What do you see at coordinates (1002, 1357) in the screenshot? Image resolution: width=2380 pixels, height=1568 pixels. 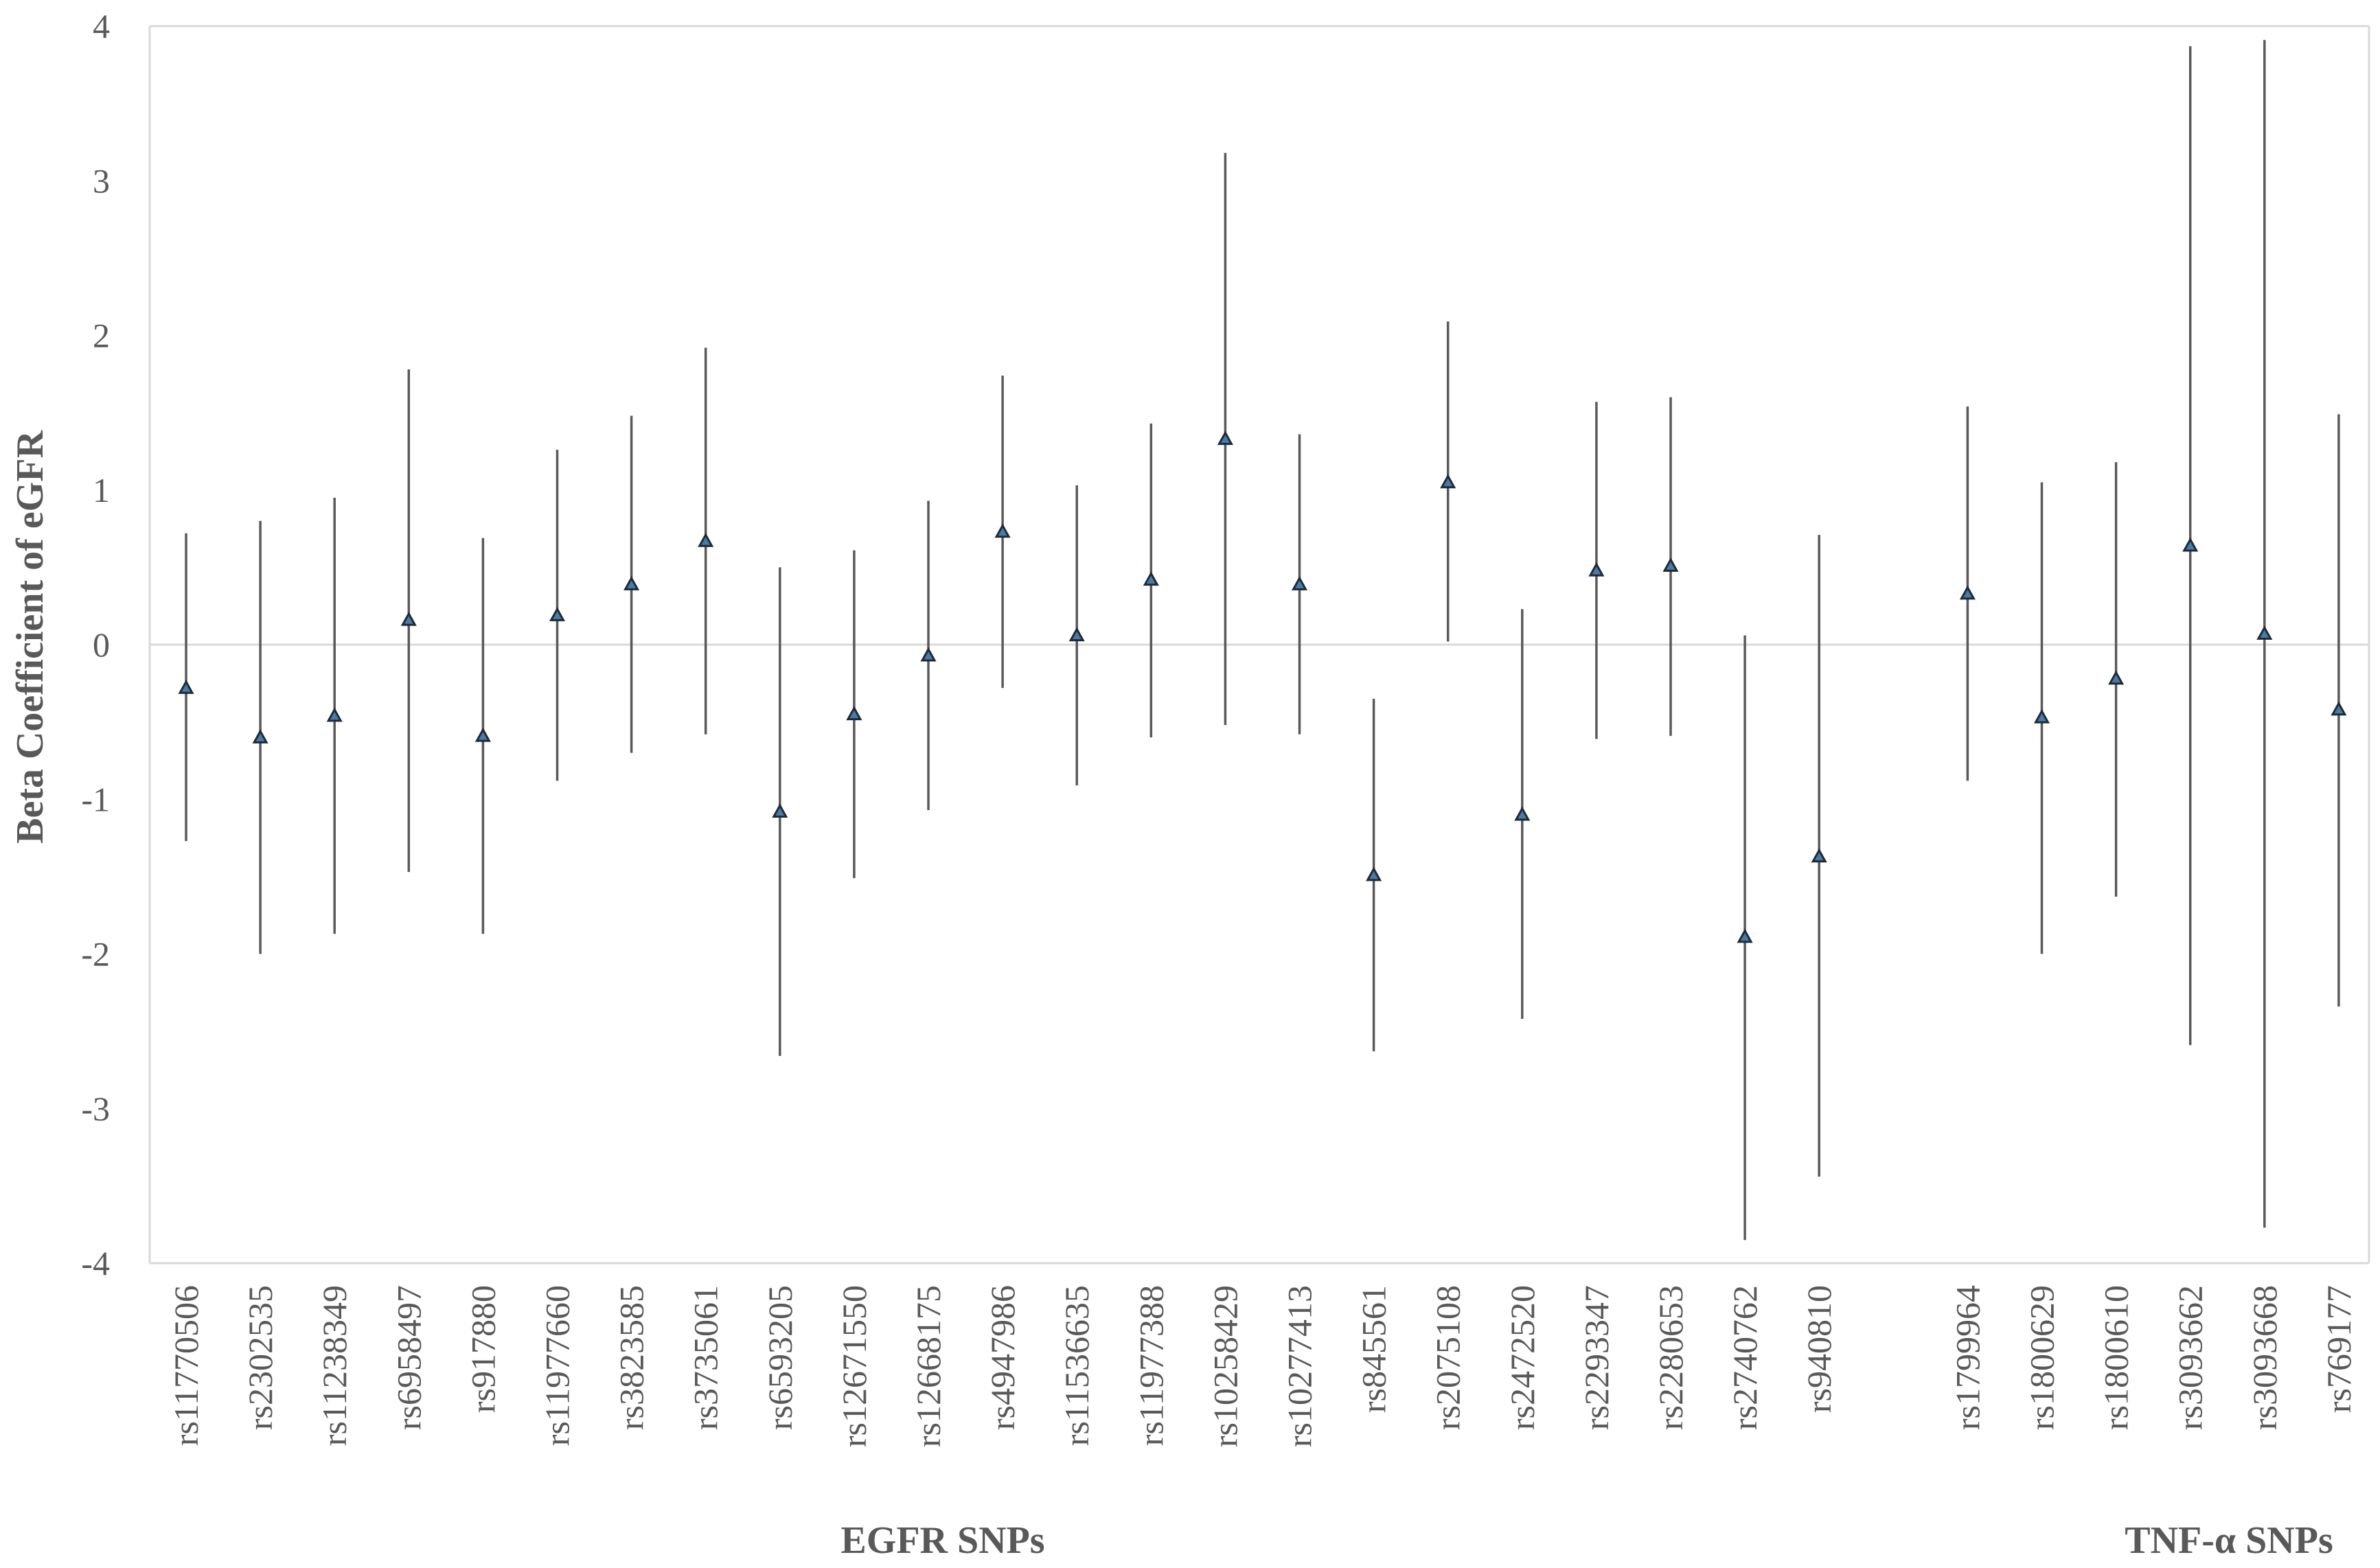 I see `snp-label: rs4947986` at bounding box center [1002, 1357].